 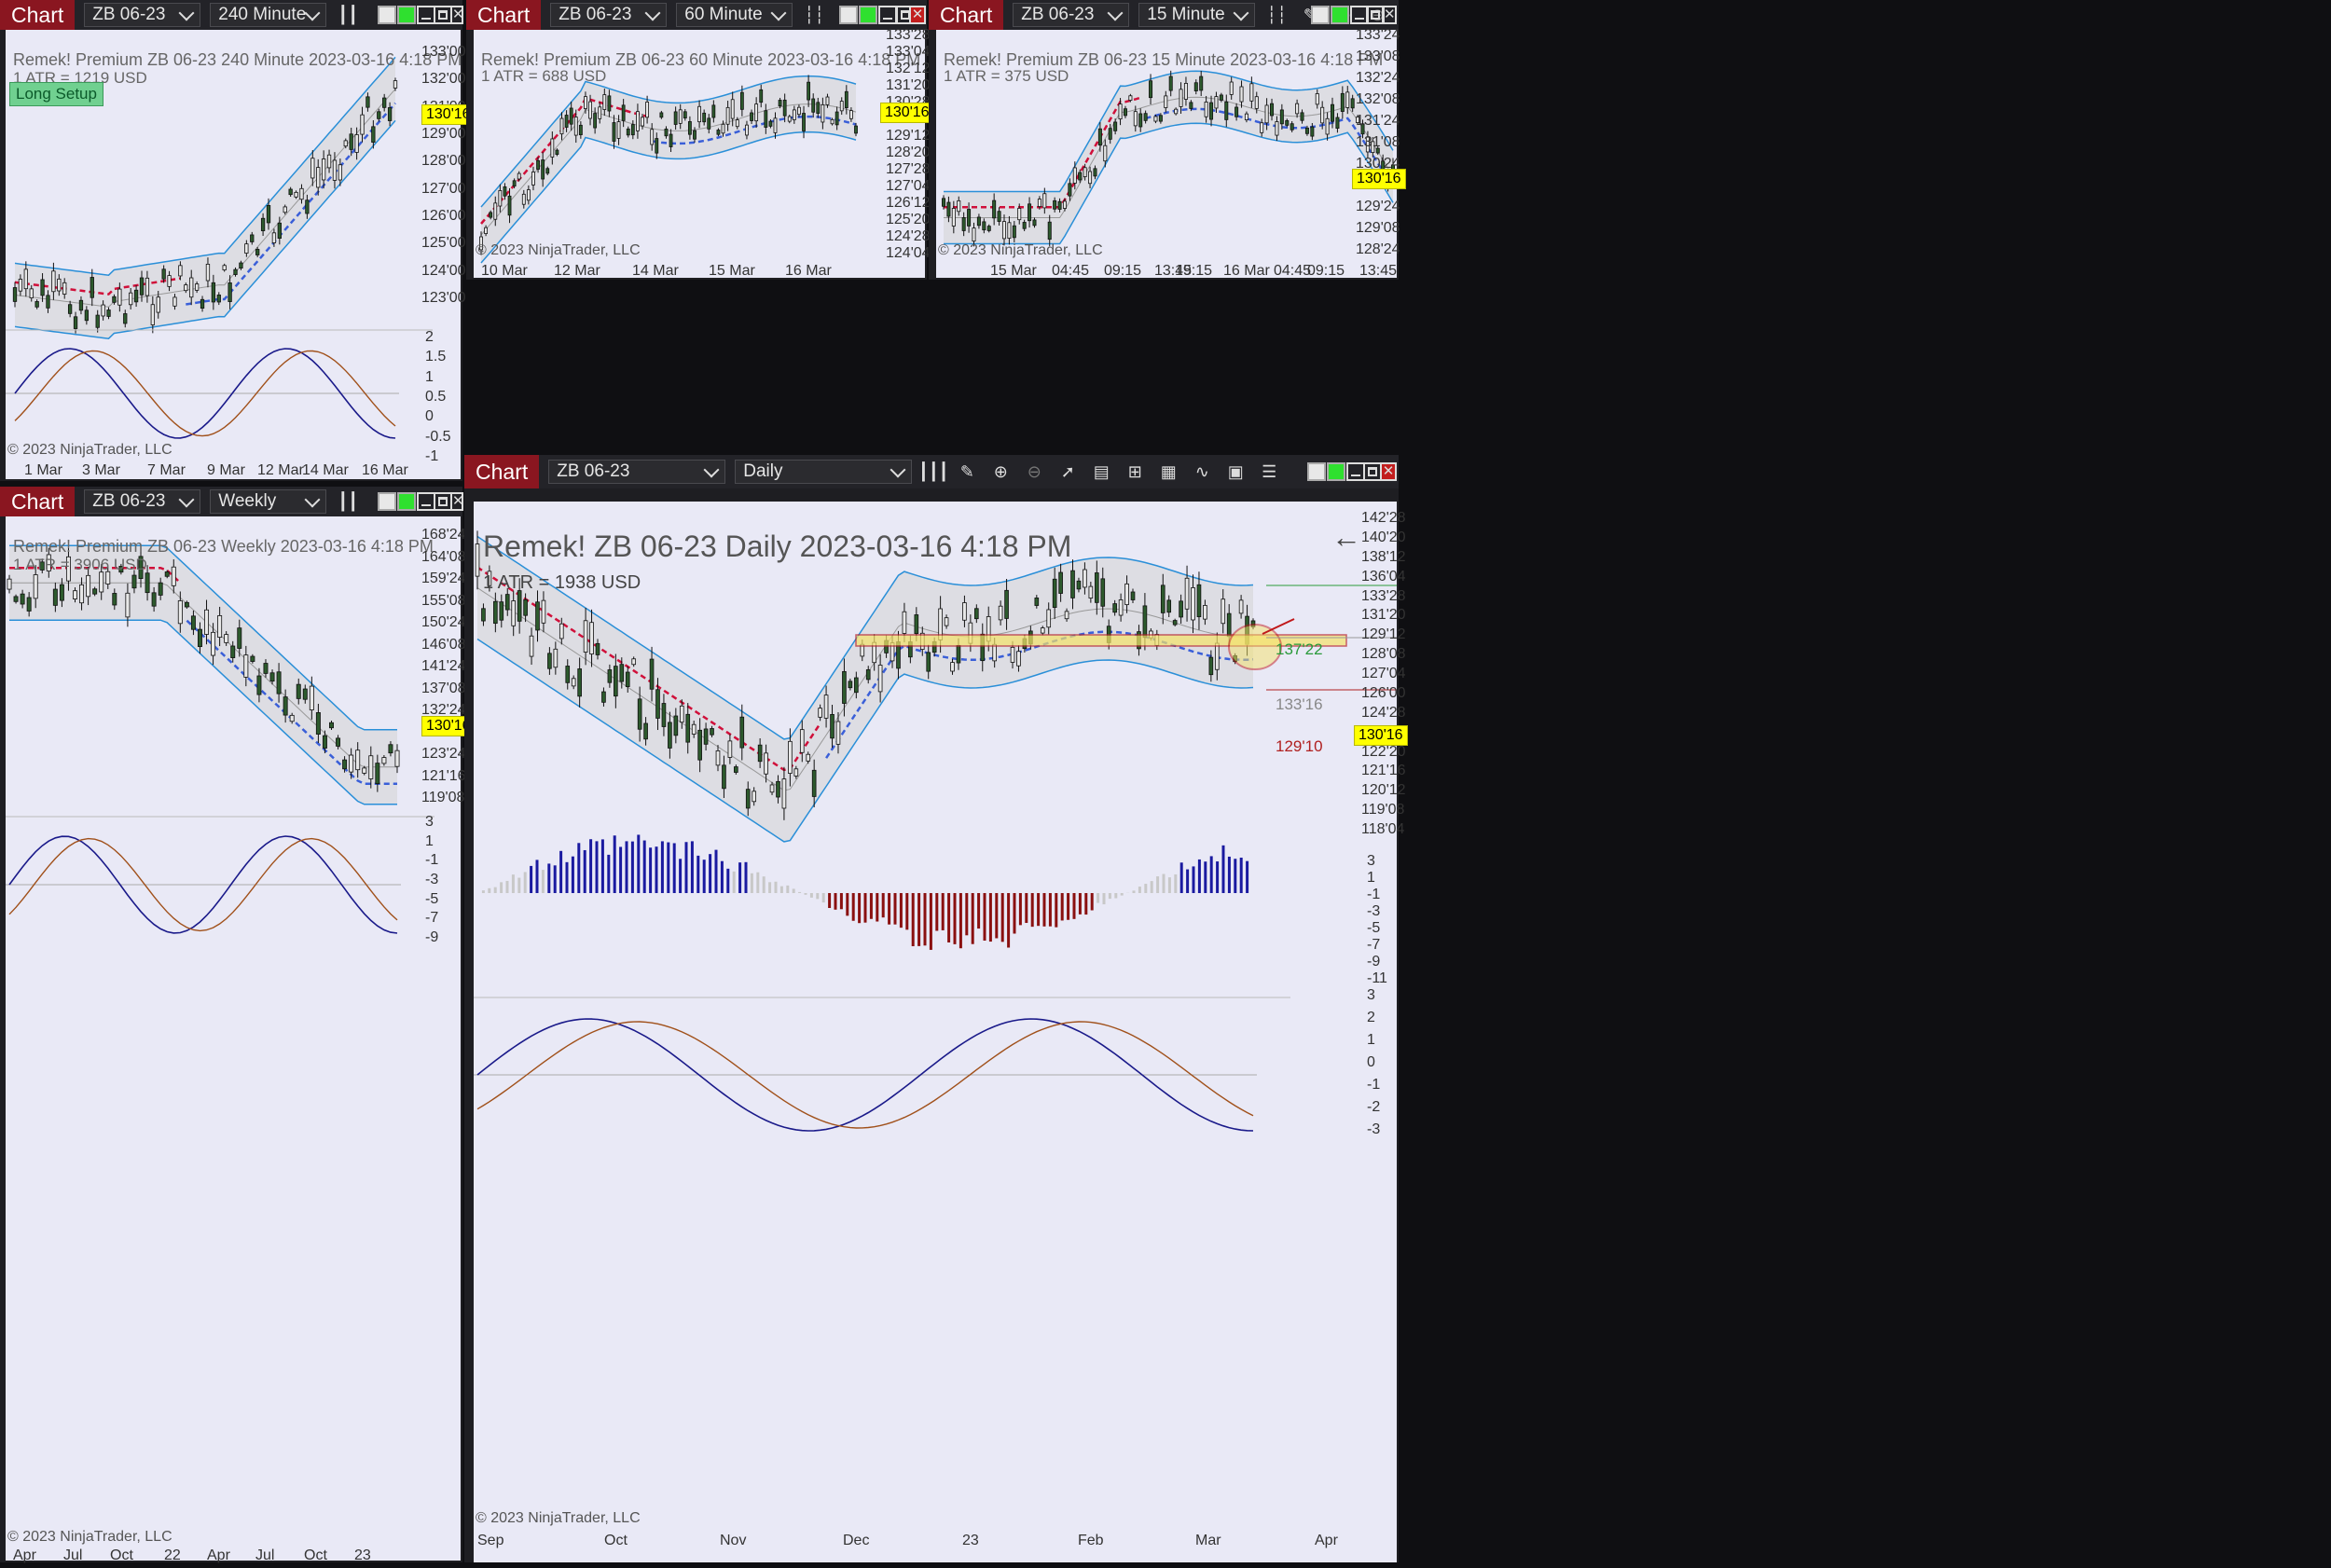 What do you see at coordinates (1383, 712) in the screenshot?
I see `axis-tick-label: 124'28` at bounding box center [1383, 712].